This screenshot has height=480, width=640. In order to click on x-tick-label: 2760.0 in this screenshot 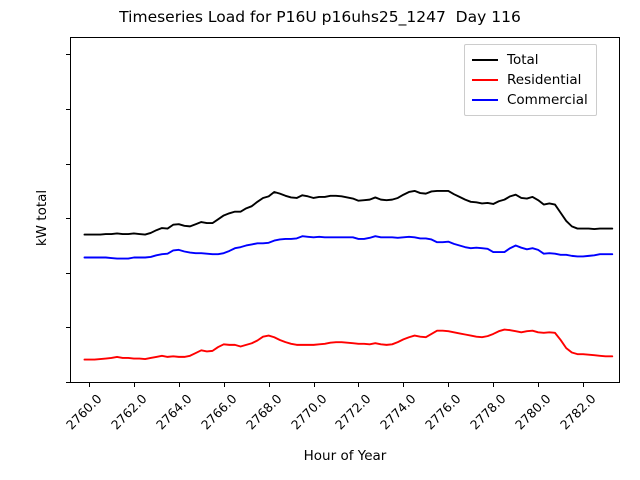, I will do `click(84, 412)`.